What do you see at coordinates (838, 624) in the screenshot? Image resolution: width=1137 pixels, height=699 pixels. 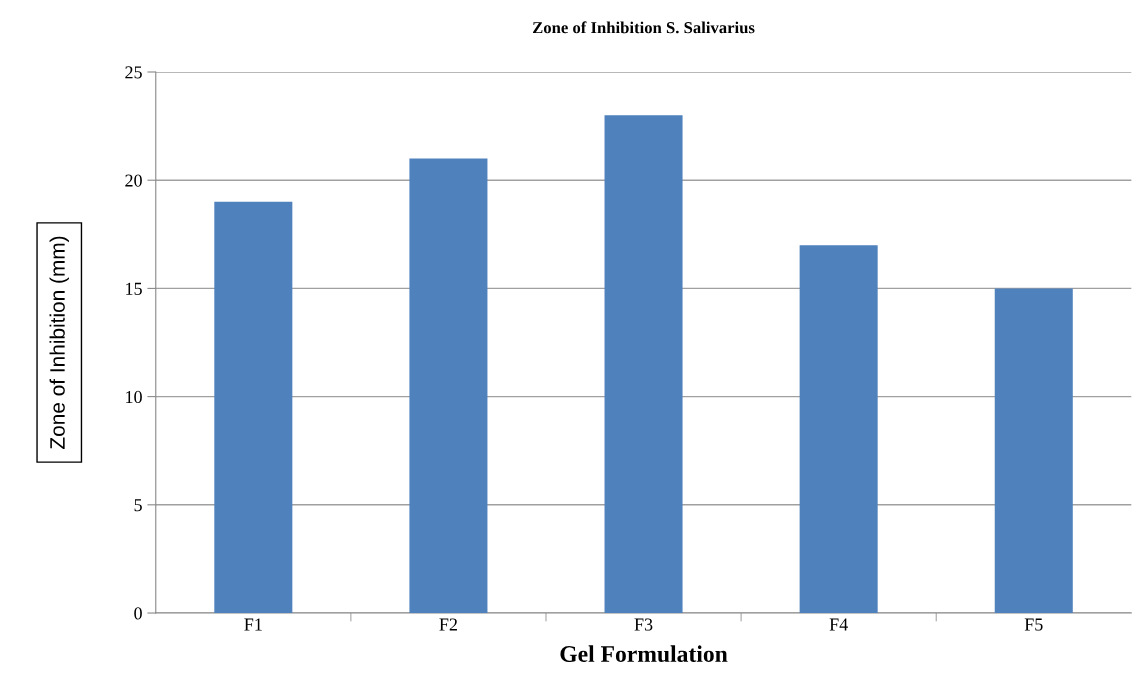 I see `x-tick-label: F4` at bounding box center [838, 624].